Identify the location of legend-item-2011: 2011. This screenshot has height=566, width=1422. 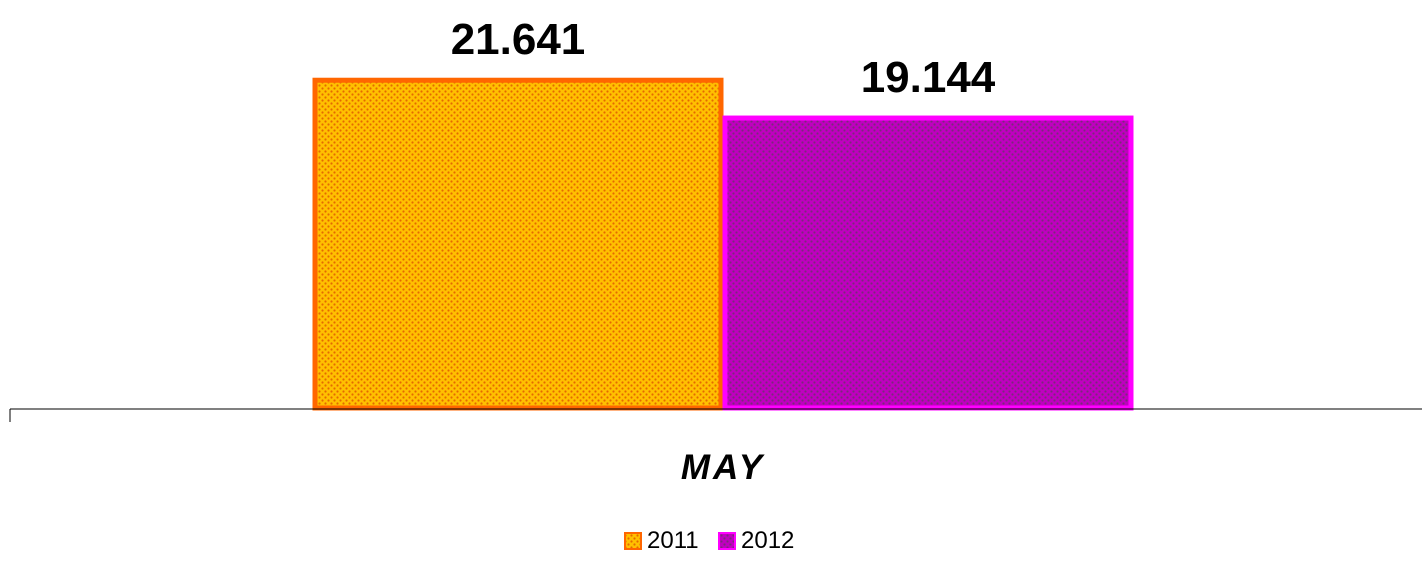
(661, 540).